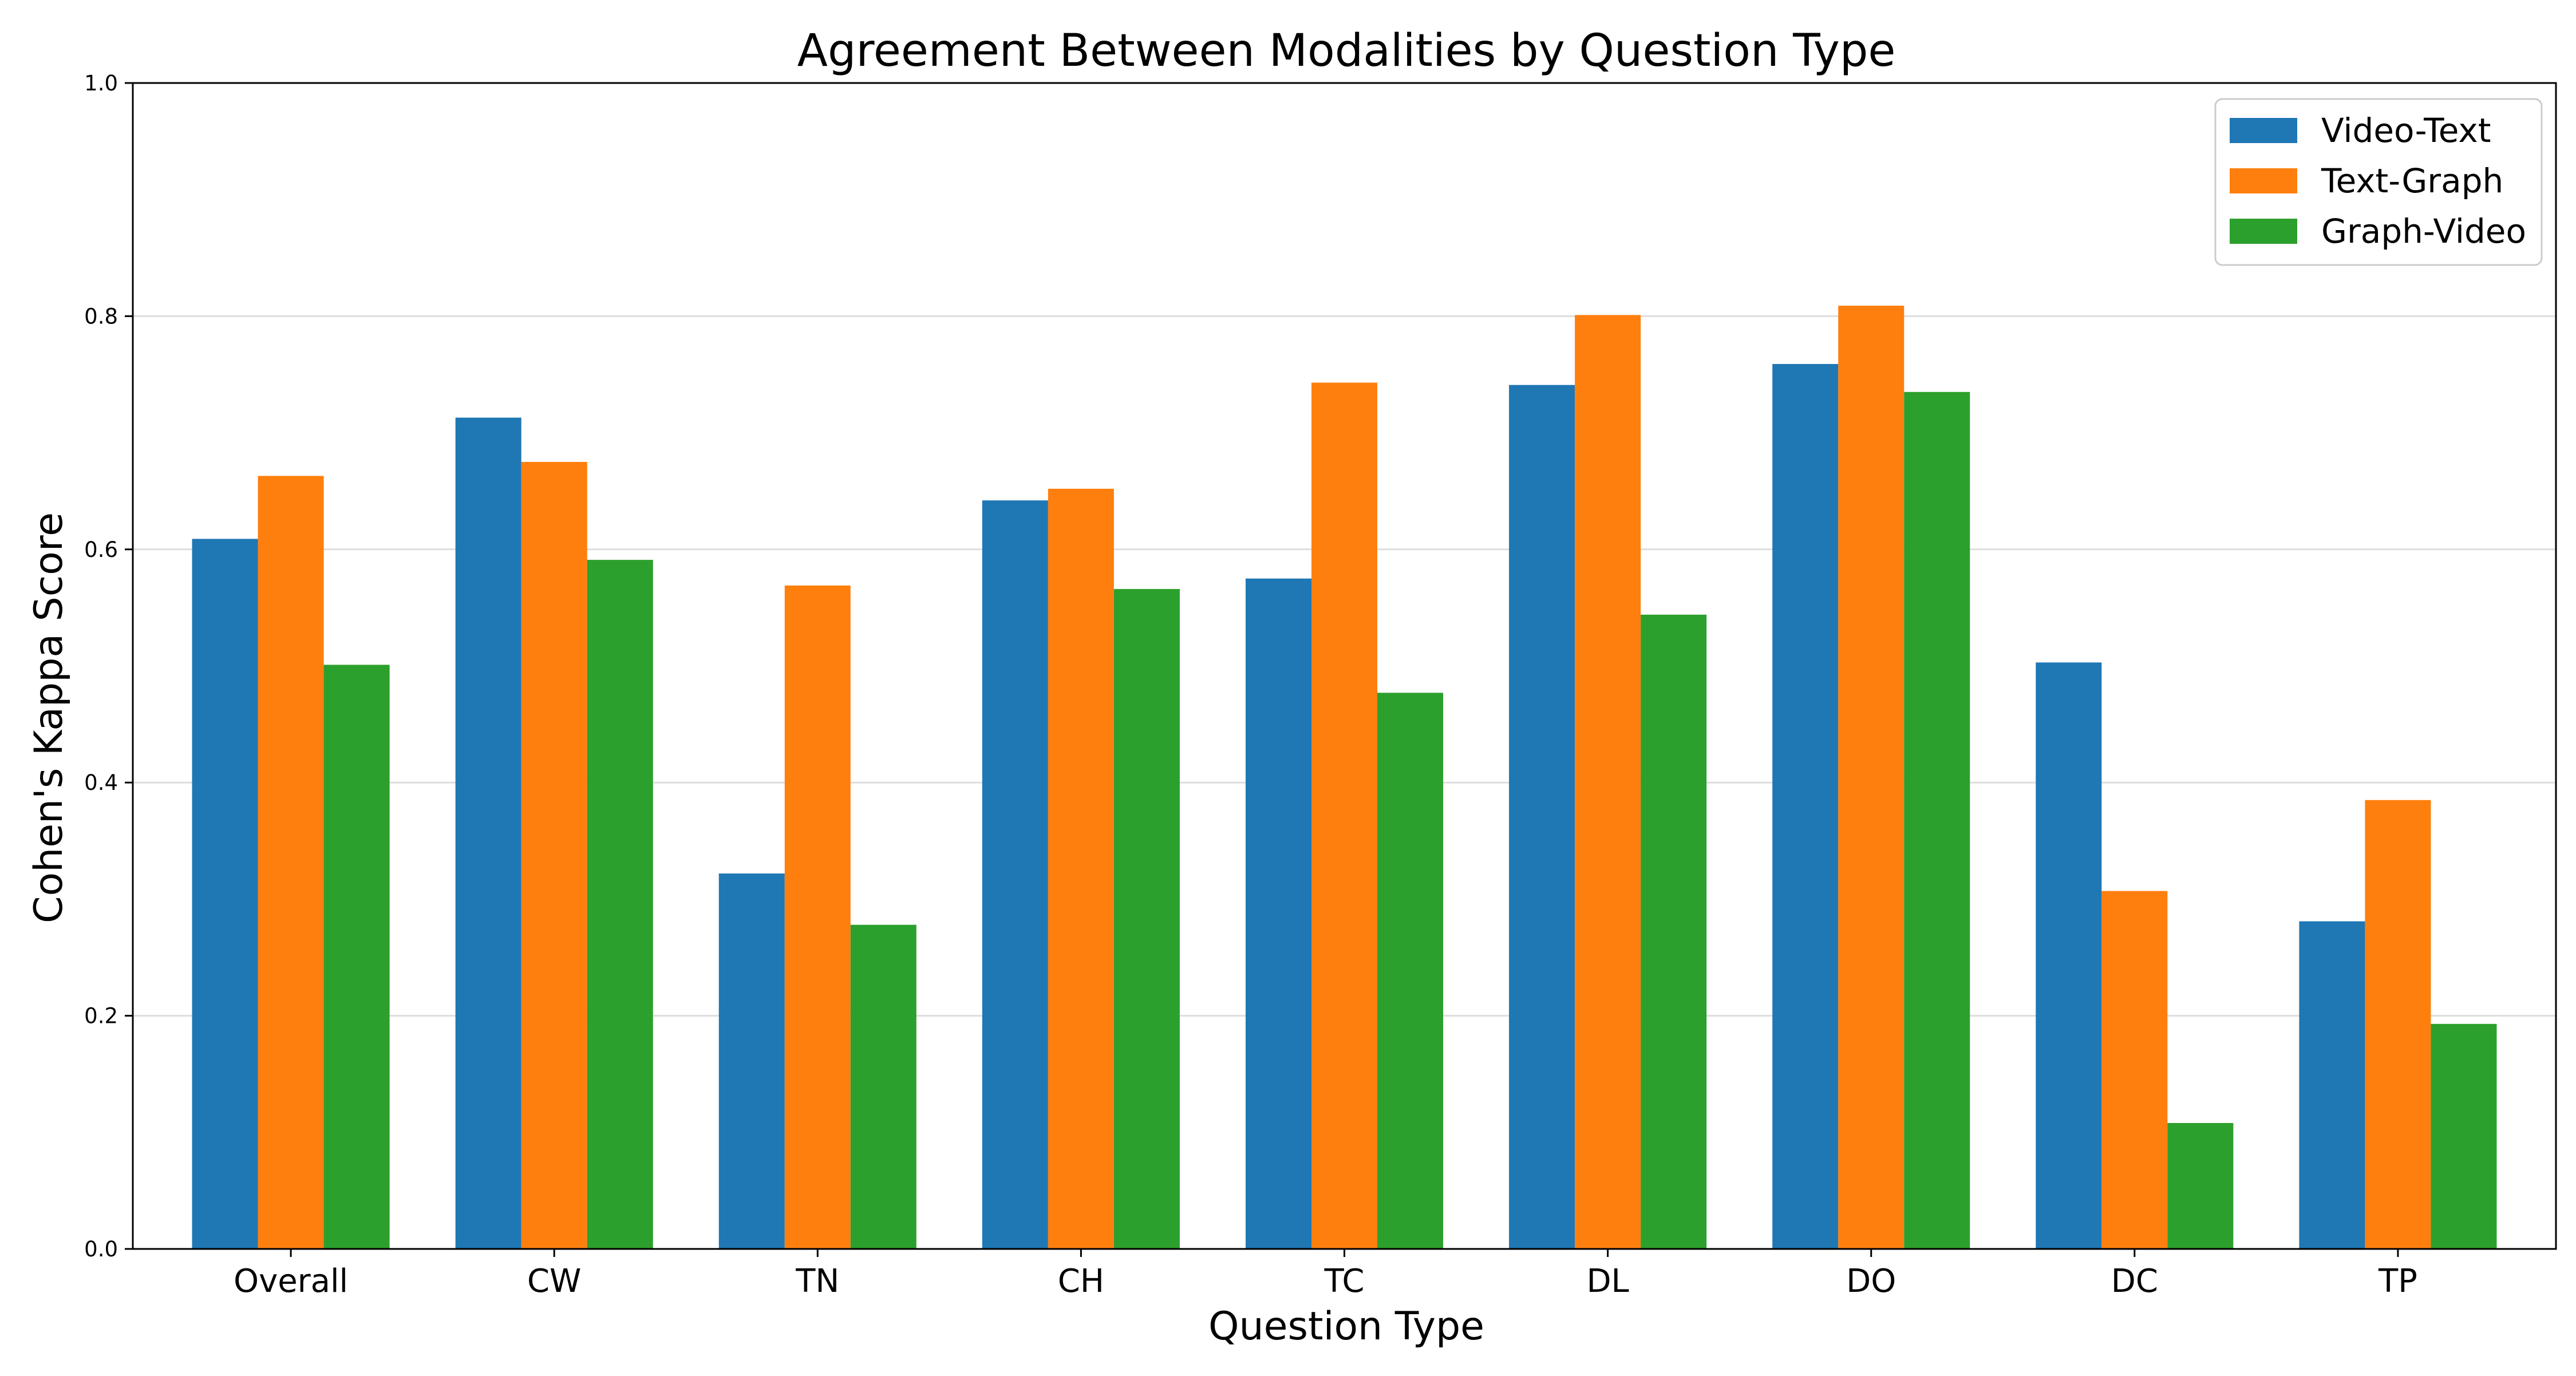 The height and width of the screenshot is (1376, 2576). I want to click on bar-video-text-do, so click(1805, 806).